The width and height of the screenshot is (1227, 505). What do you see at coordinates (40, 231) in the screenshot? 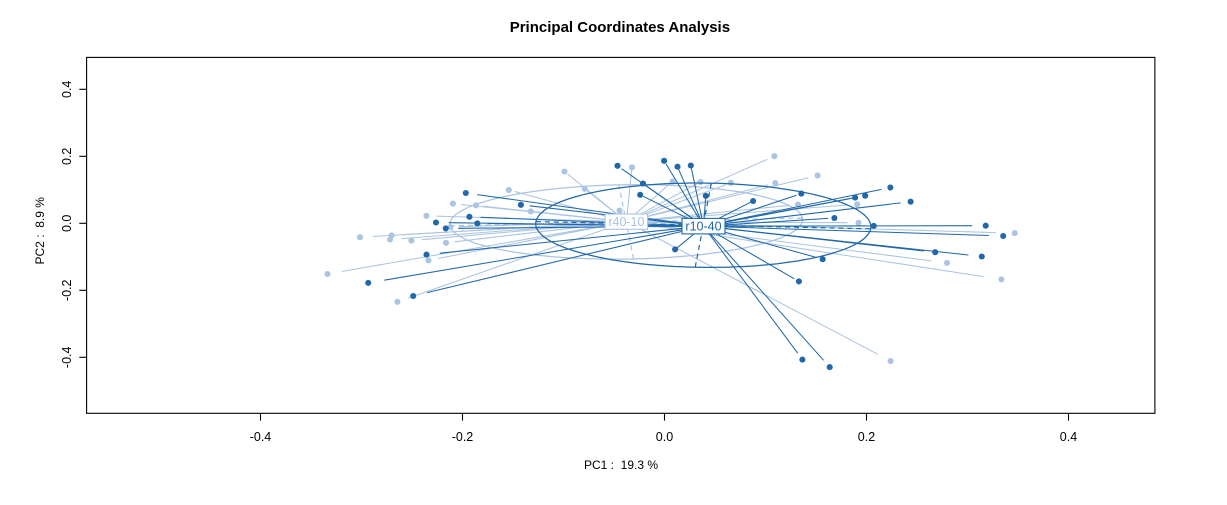
I see `svg-text: PC2 : 8.9 %` at bounding box center [40, 231].